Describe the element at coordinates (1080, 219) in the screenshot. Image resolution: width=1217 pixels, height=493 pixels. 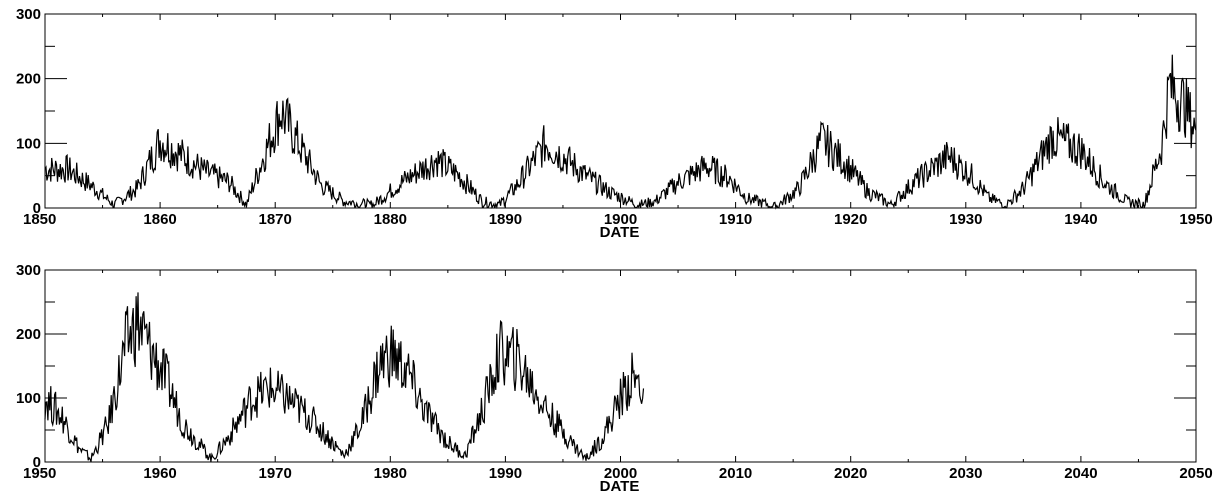
I see `x-tick-label: 1940` at that location.